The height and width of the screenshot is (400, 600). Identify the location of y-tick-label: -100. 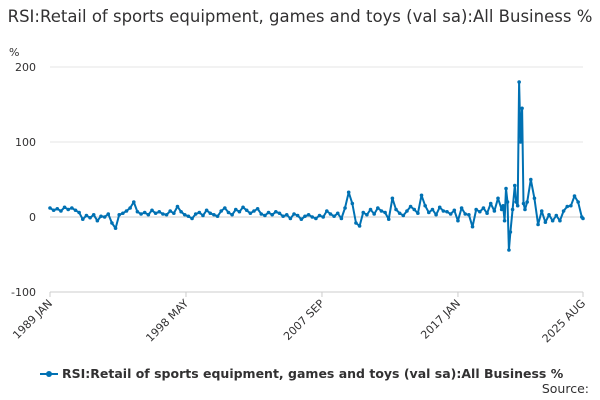
(23, 292).